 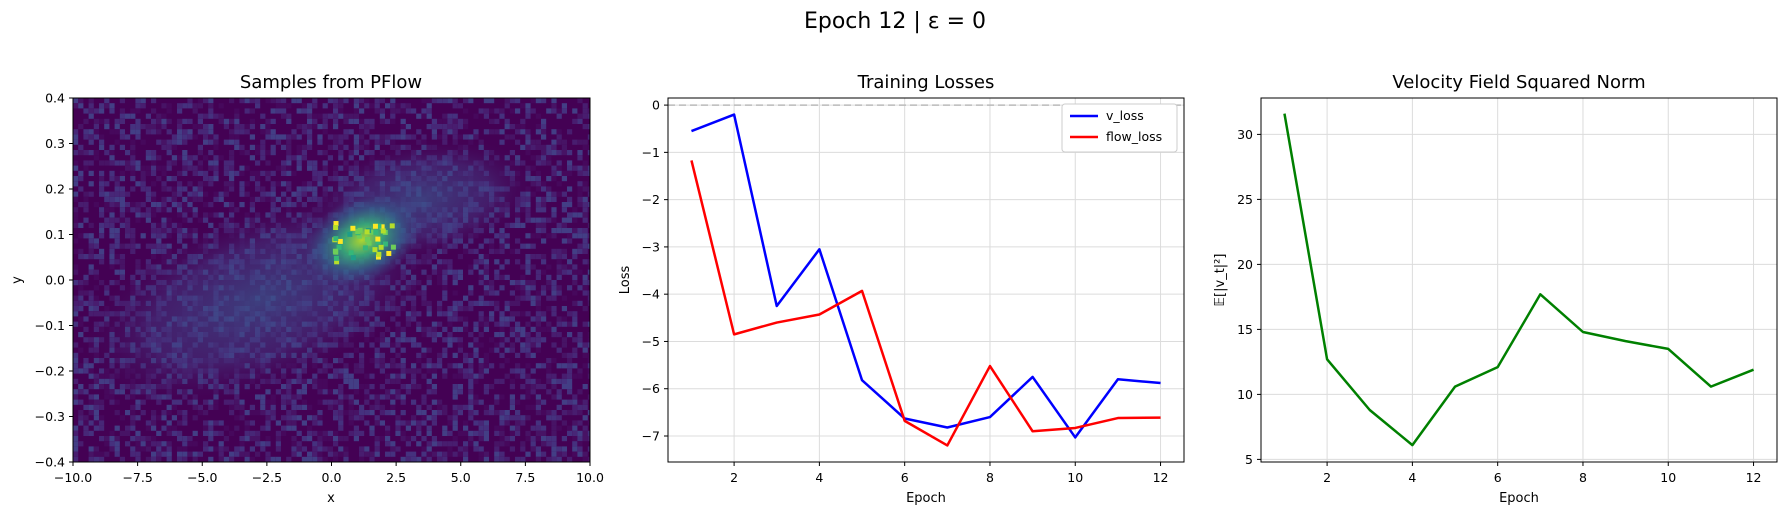 I want to click on losses-ylabel: Loss, so click(x=625, y=280).